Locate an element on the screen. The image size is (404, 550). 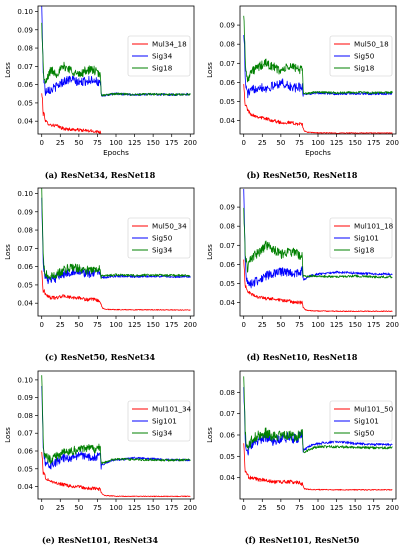
legend-label: Mul101_50 is located at coordinates (374, 409).